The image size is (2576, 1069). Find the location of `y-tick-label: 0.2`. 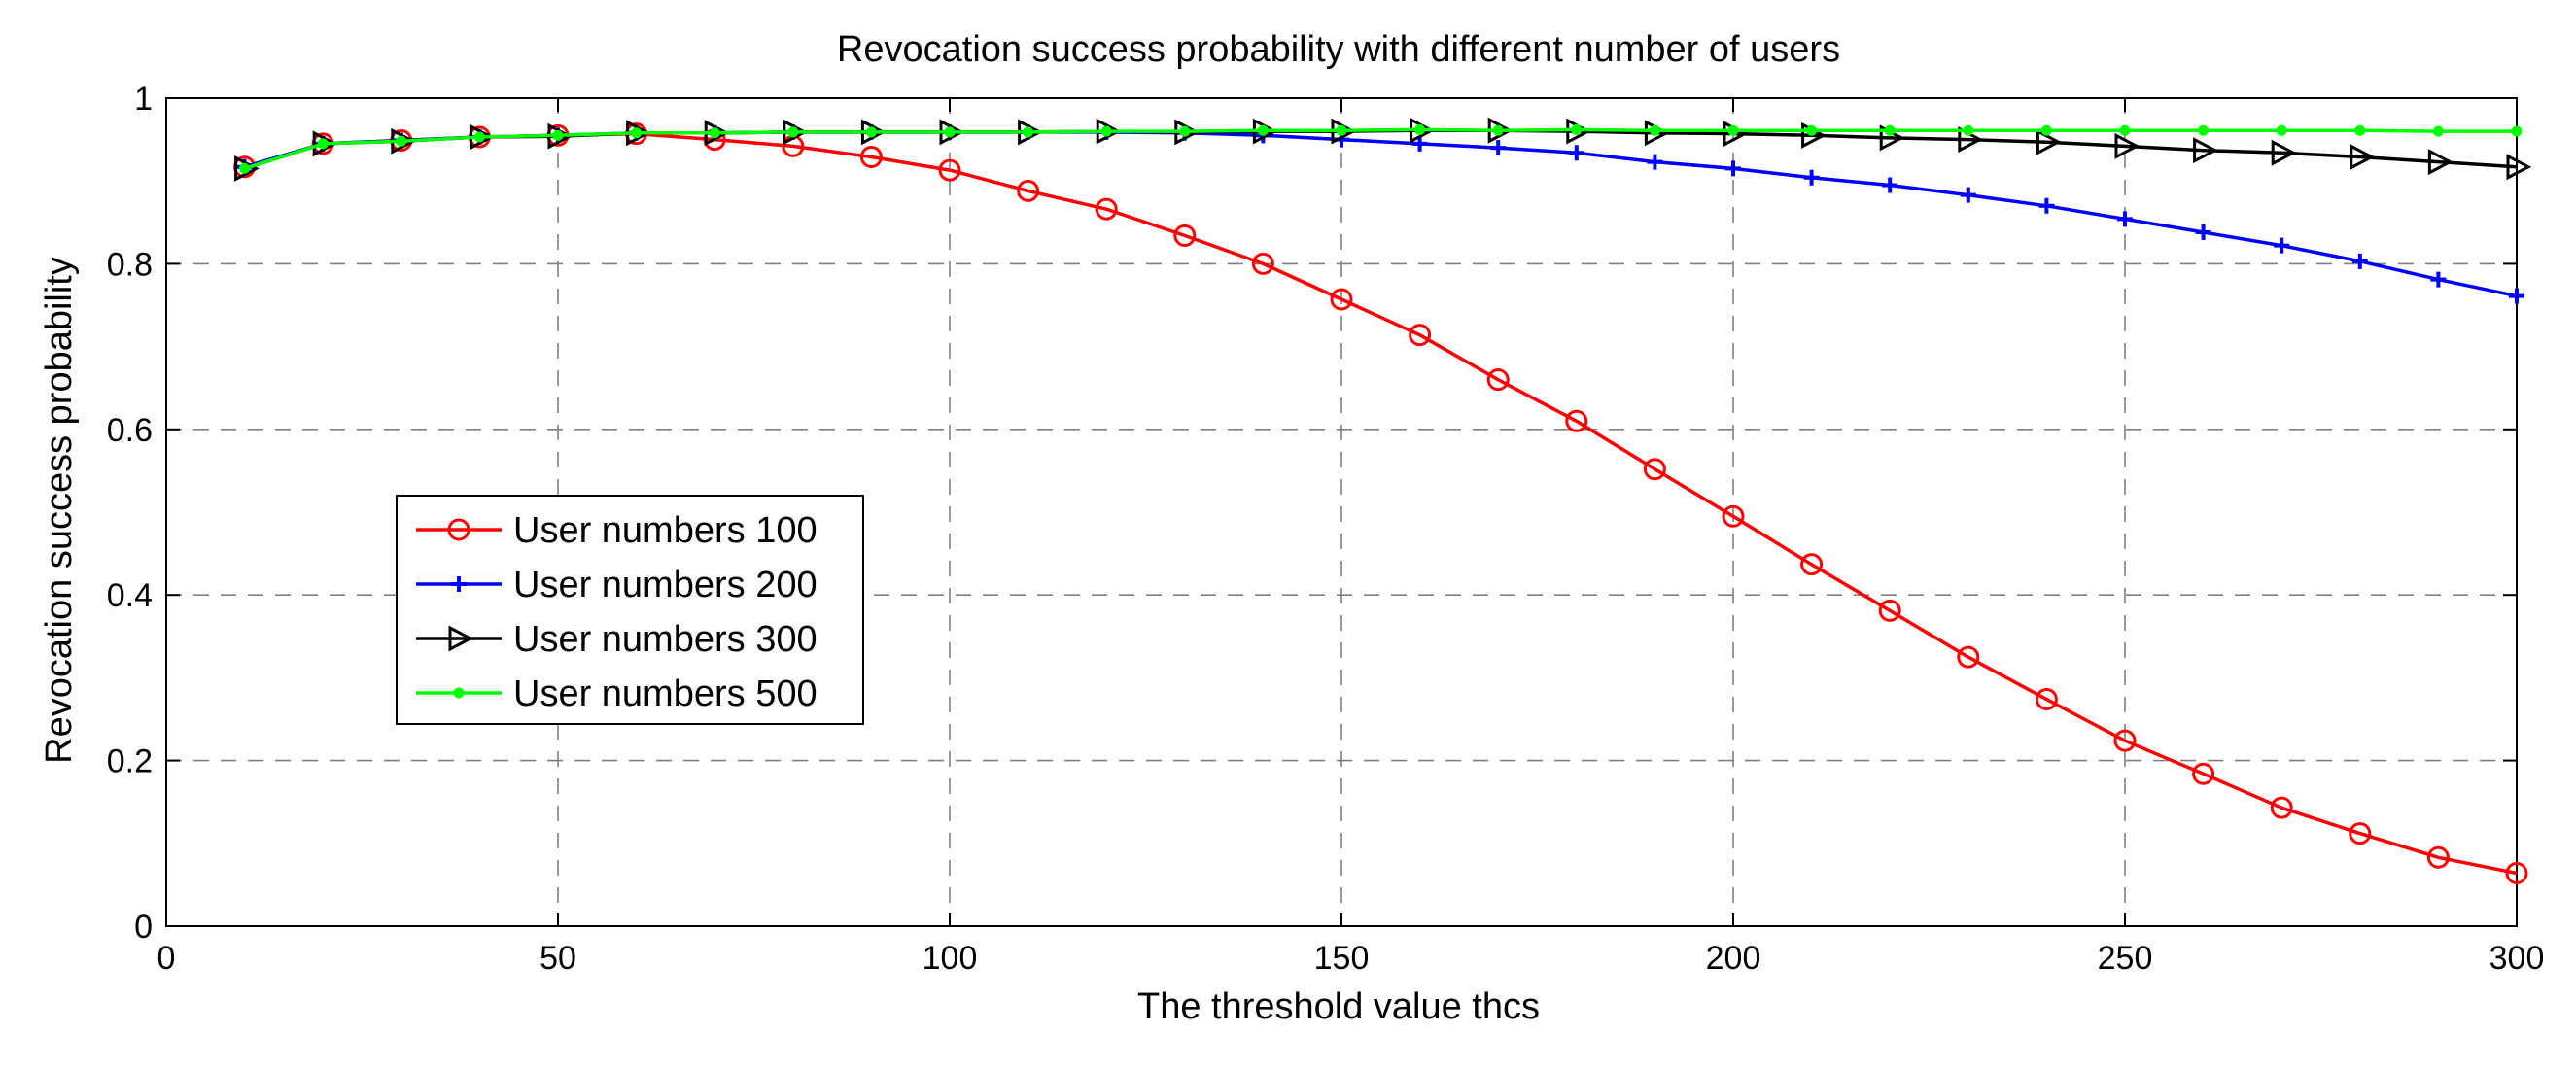

y-tick-label: 0.2 is located at coordinates (130, 761).